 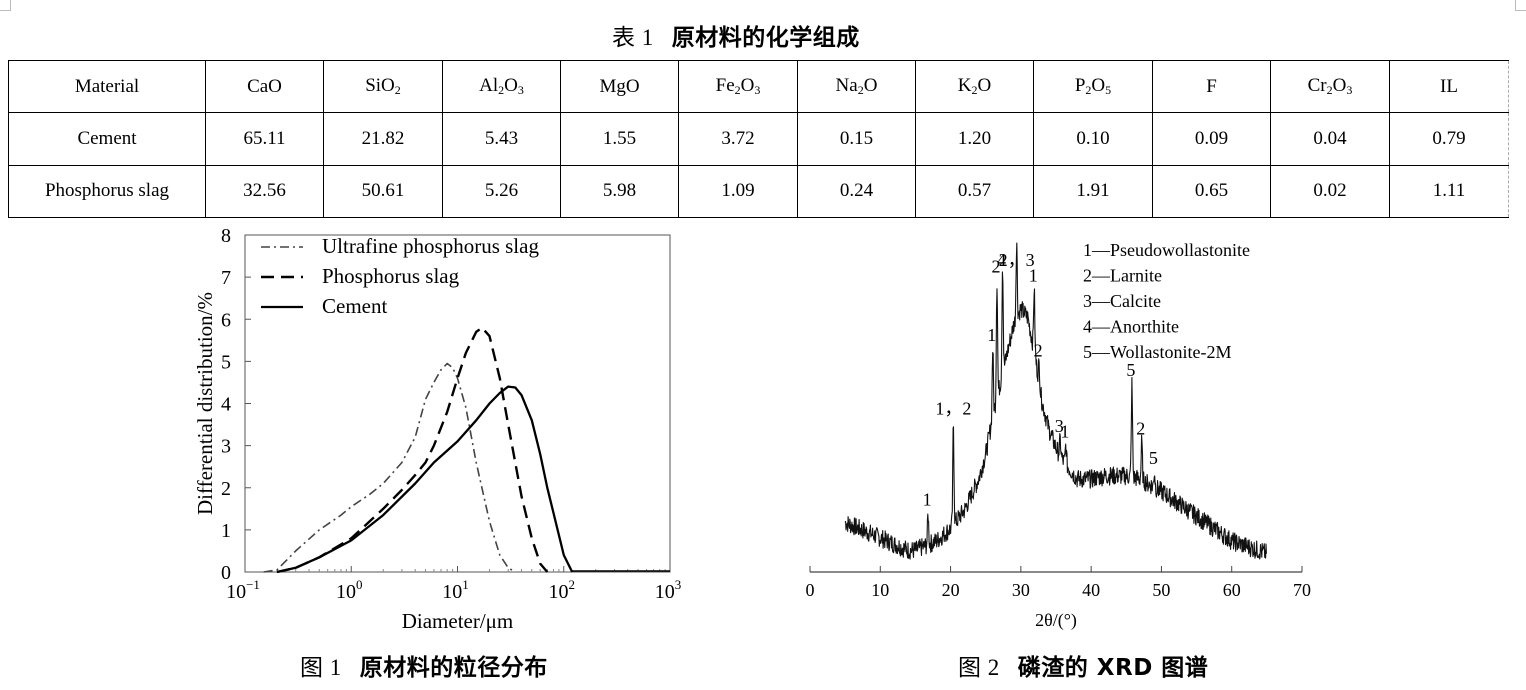 I want to click on chart1-y-tick-label: 6, so click(x=226, y=320).